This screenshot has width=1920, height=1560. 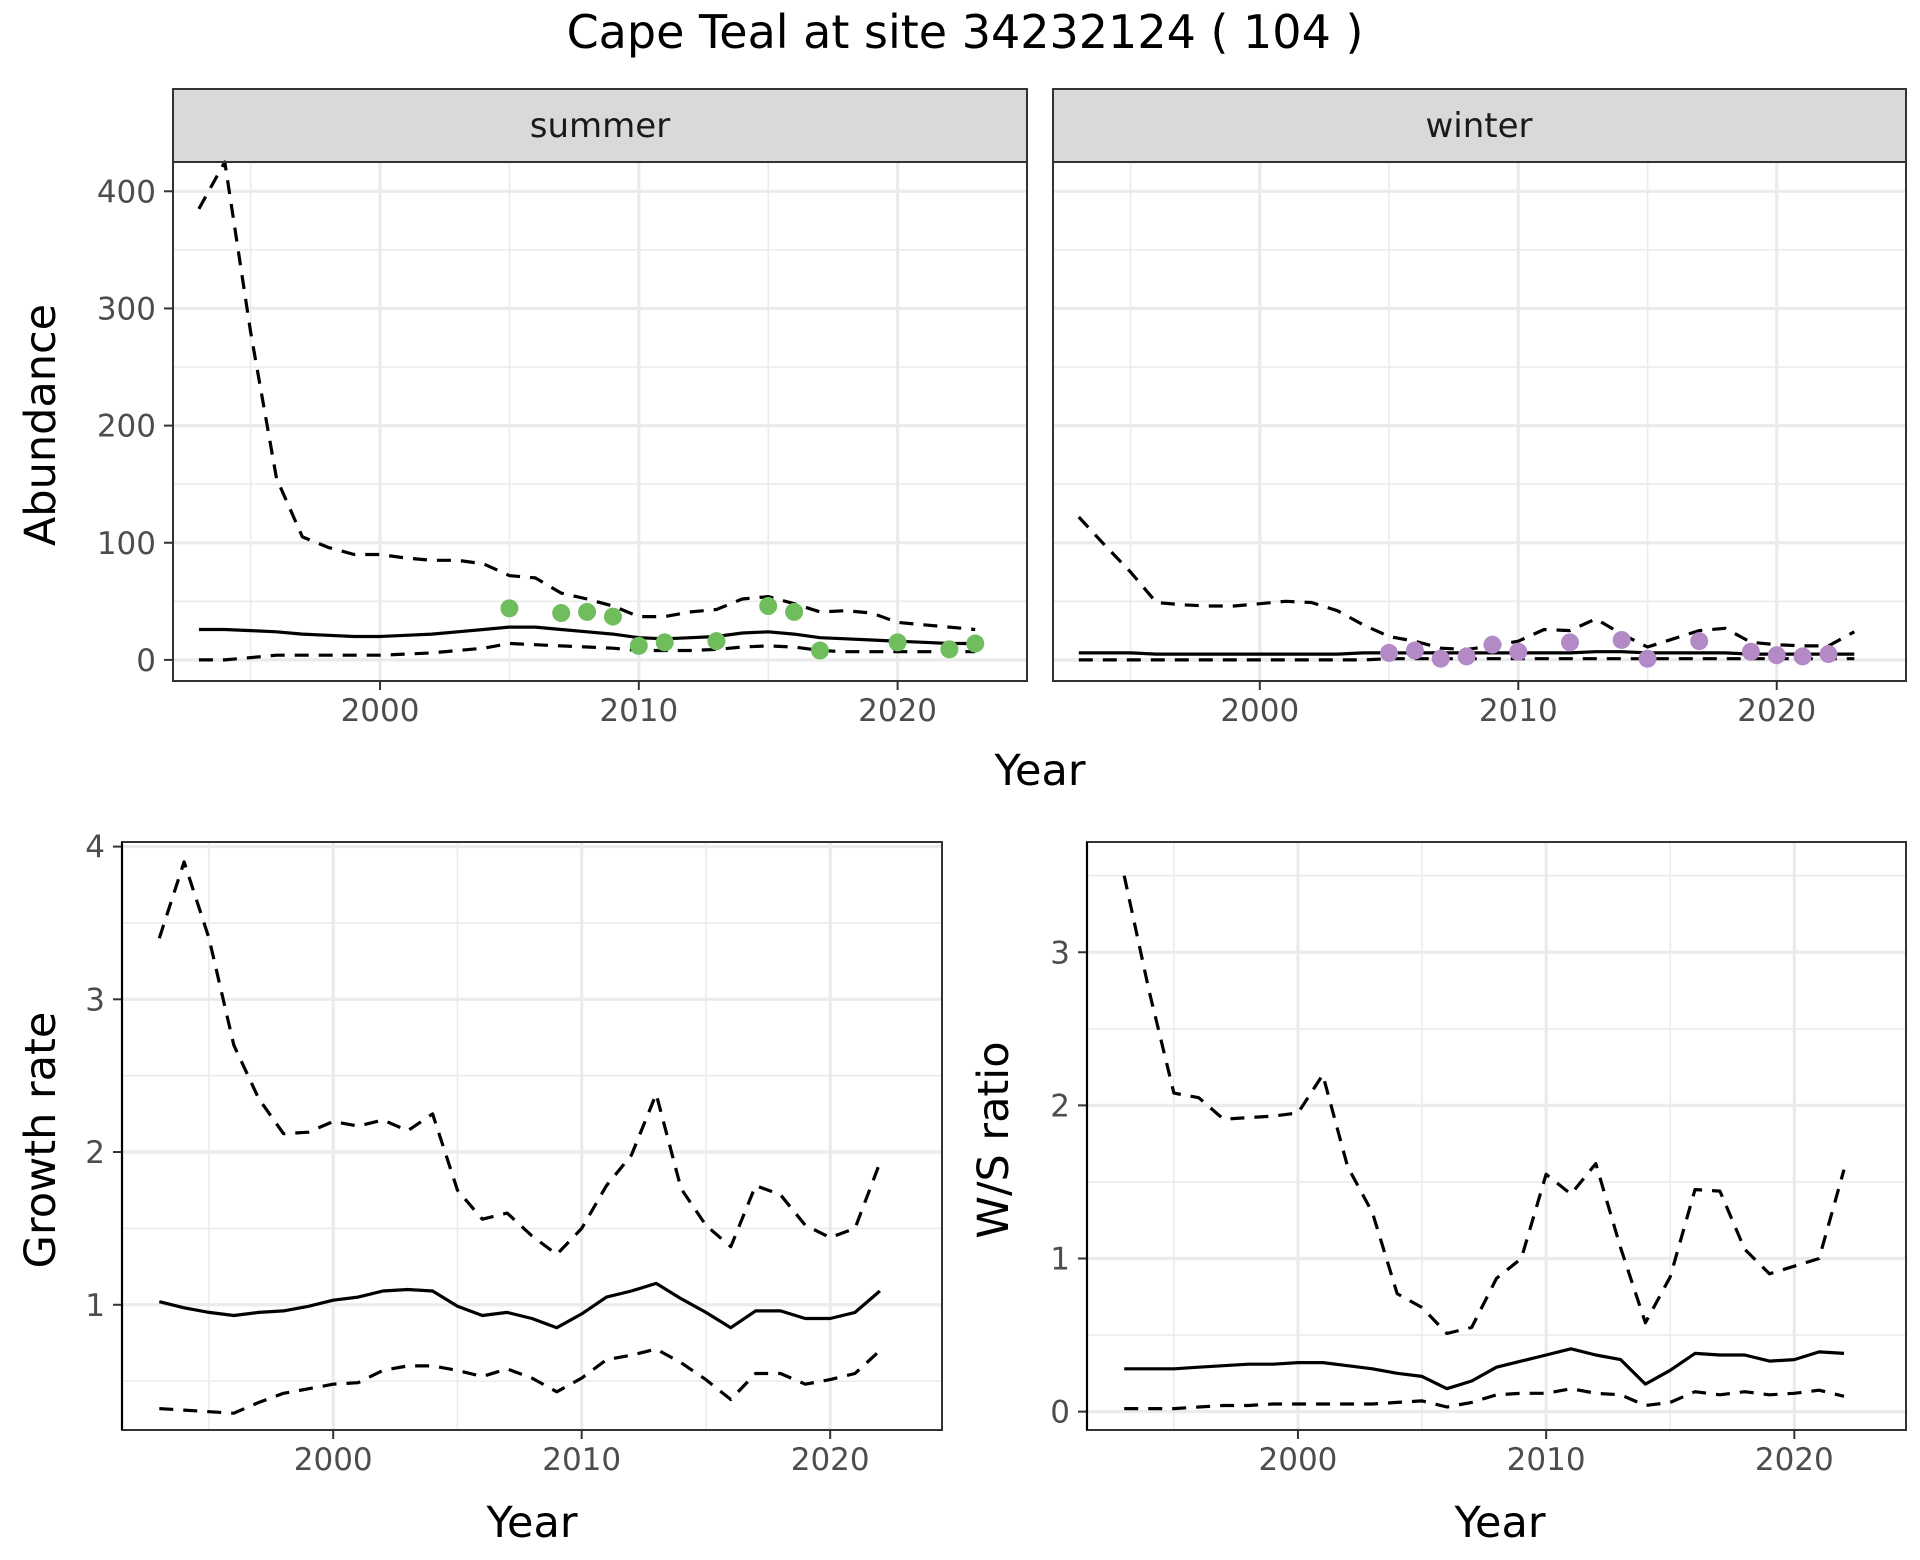 I want to click on strip-winter, so click(x=1479, y=125).